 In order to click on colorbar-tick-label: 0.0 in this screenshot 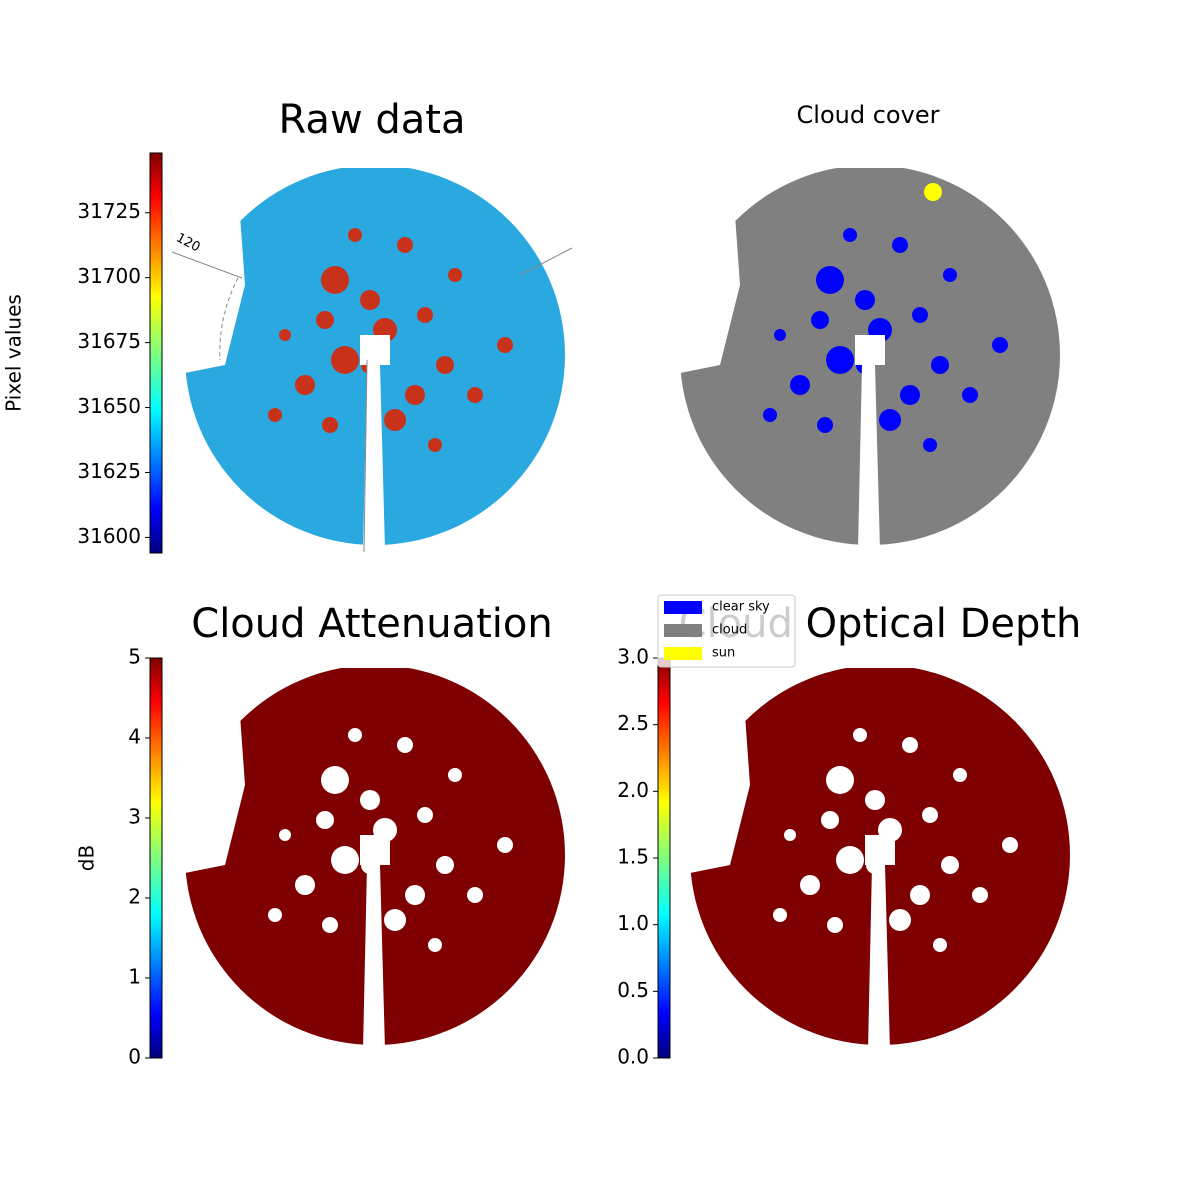, I will do `click(633, 1057)`.